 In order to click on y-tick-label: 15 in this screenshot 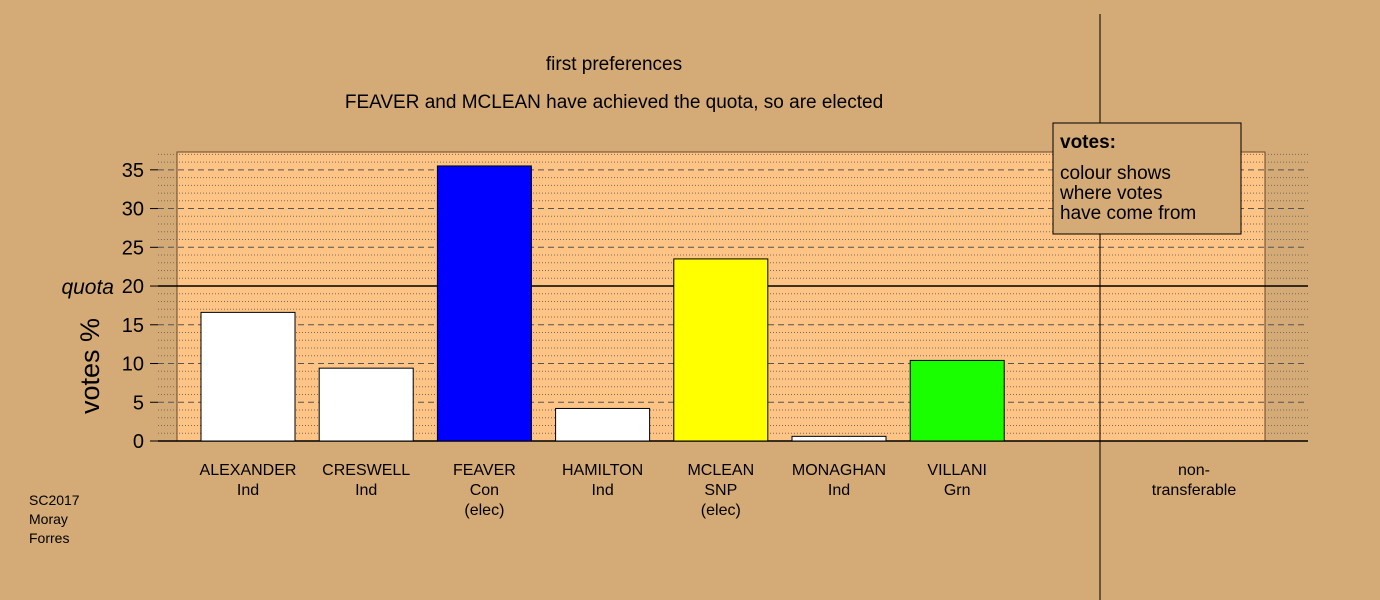, I will do `click(133, 326)`.